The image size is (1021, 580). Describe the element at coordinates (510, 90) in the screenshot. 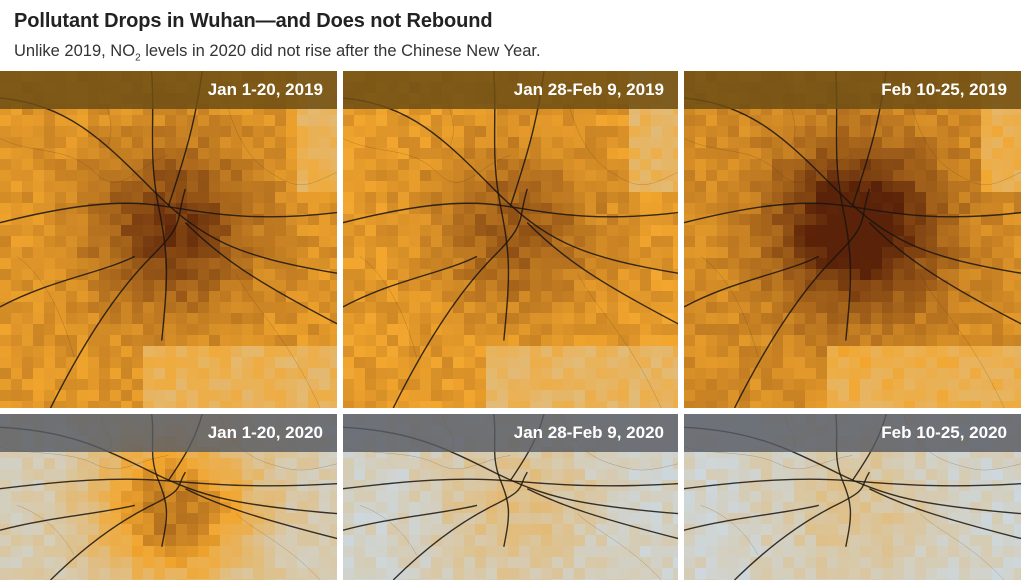

I see `panel-label: Jan 28-Feb 9, 2019` at that location.